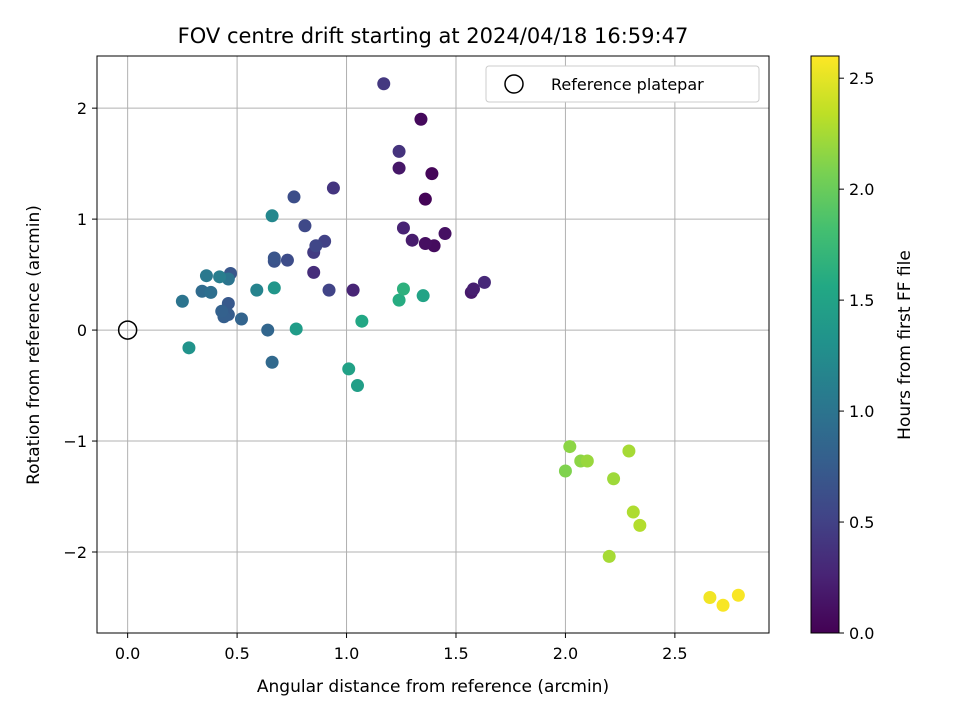 The image size is (960, 720). I want to click on legend-box, so click(622, 84).